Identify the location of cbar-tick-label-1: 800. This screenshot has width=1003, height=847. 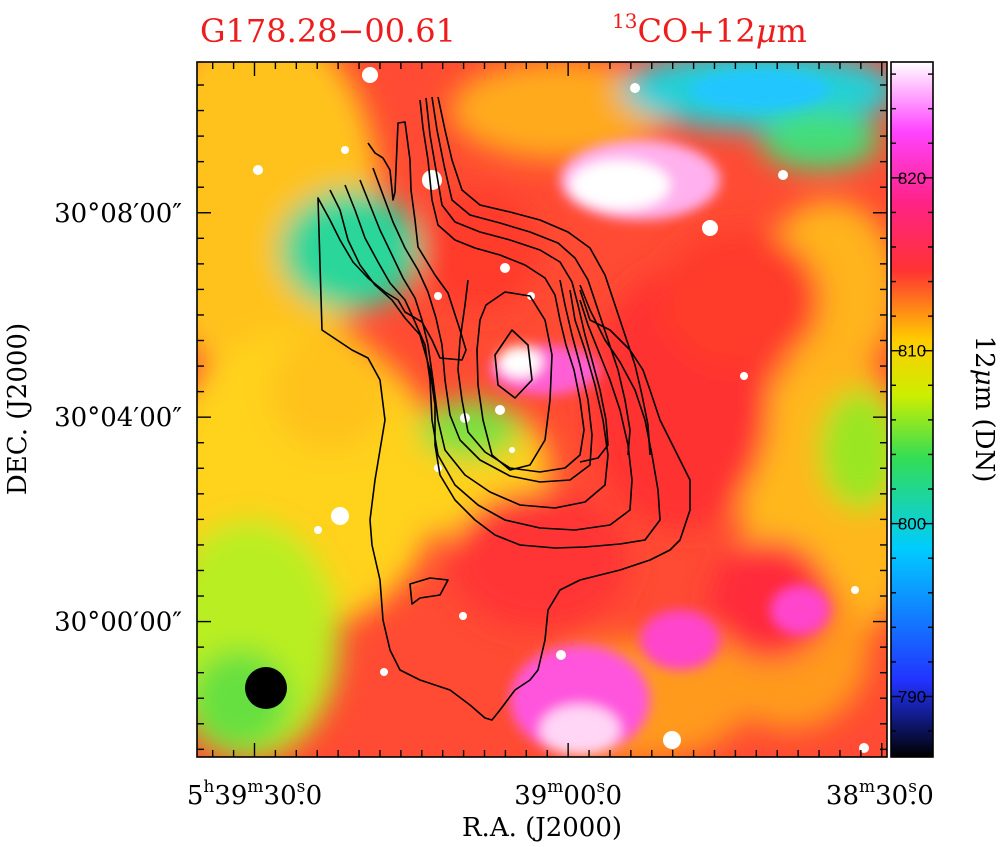
(912, 524).